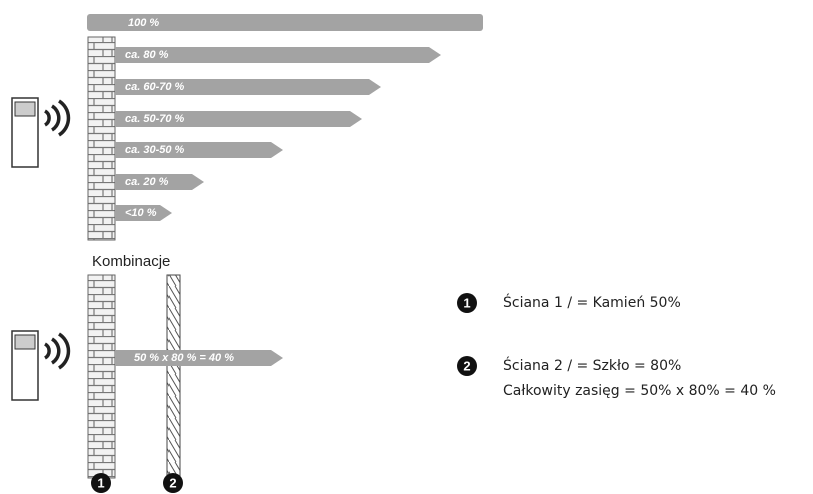 The image size is (813, 494). I want to click on legend-text: Całkowity zasięg = 50% x 80% = 40 %, so click(639, 391).